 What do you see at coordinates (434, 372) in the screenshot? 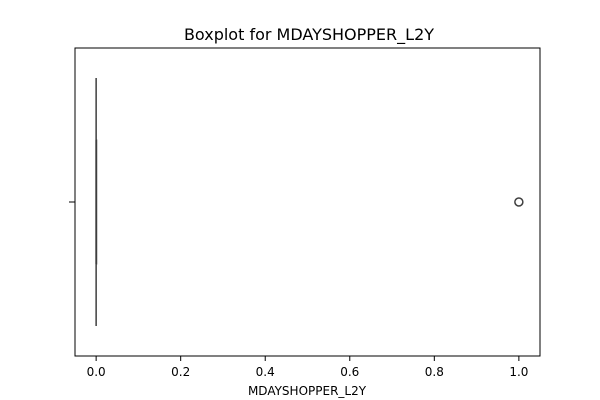
I see `x-tick-label: 0.8` at bounding box center [434, 372].